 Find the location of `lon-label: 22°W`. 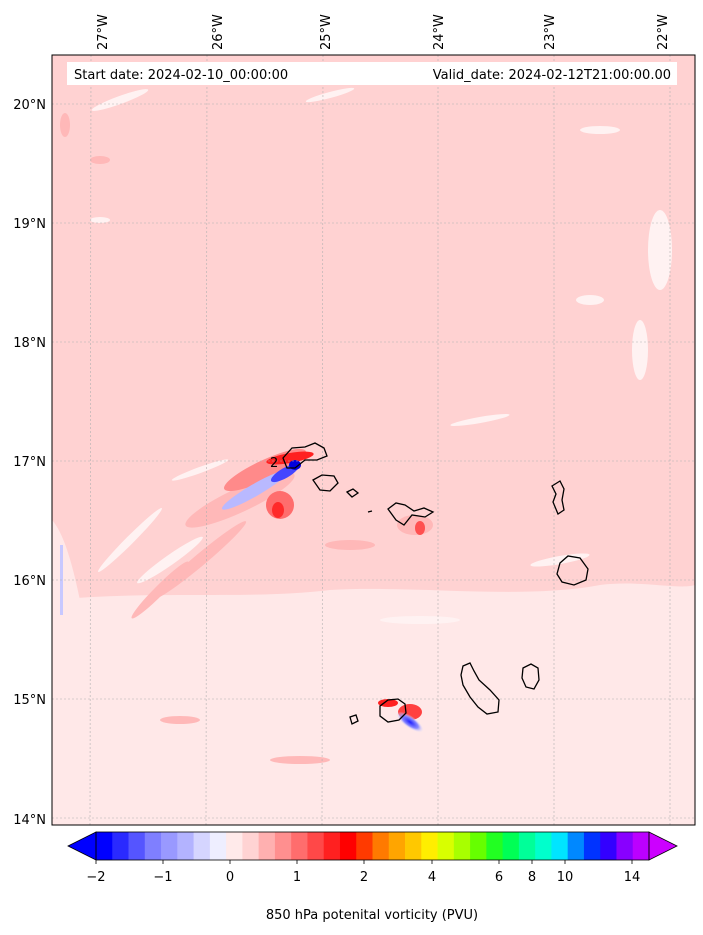

lon-label: 22°W is located at coordinates (663, 32).